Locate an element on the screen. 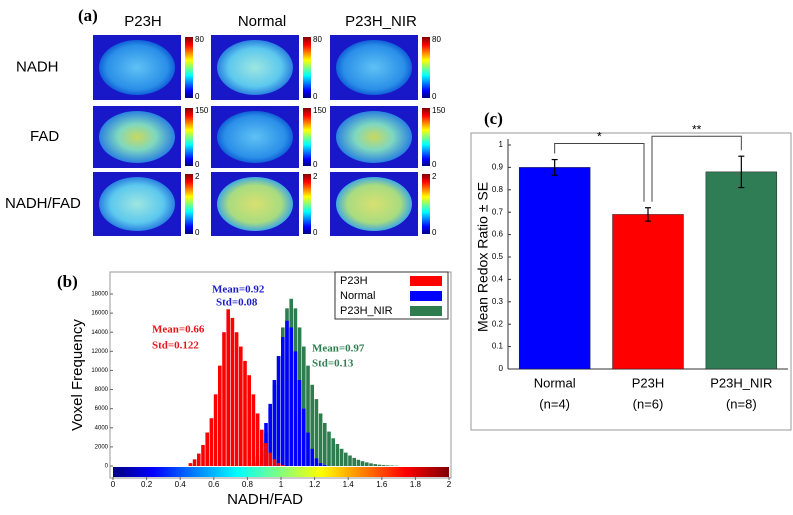 The image size is (793, 515). y-tick-label: 0.8 is located at coordinates (498, 189).